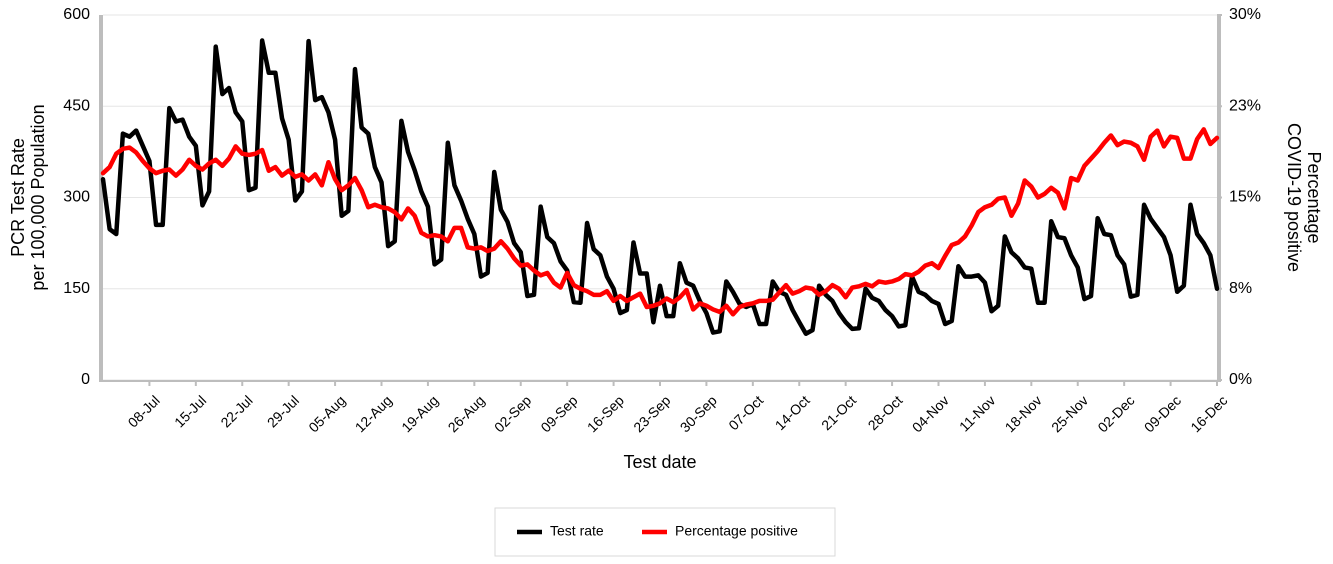 This screenshot has width=1333, height=564. I want to click on legend-label: Percentage positive, so click(736, 531).